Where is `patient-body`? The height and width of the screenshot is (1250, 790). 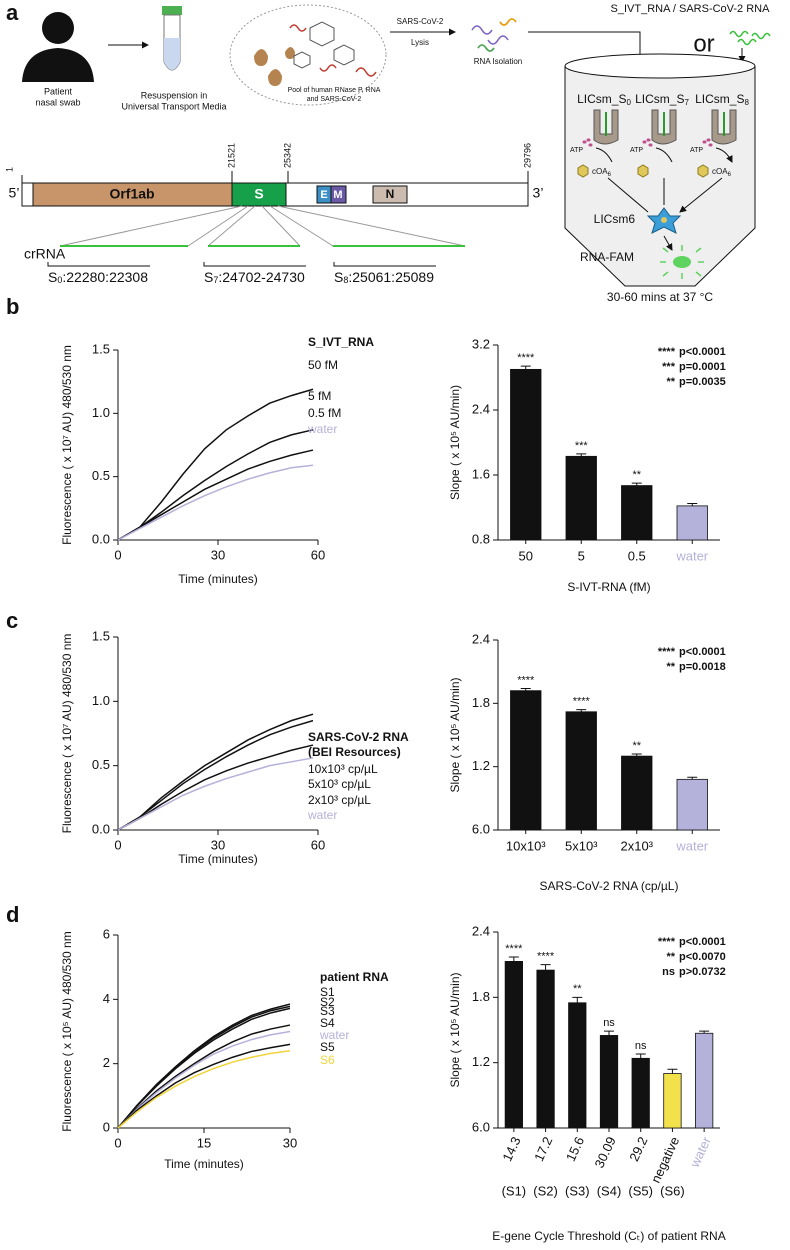 patient-body is located at coordinates (58, 65).